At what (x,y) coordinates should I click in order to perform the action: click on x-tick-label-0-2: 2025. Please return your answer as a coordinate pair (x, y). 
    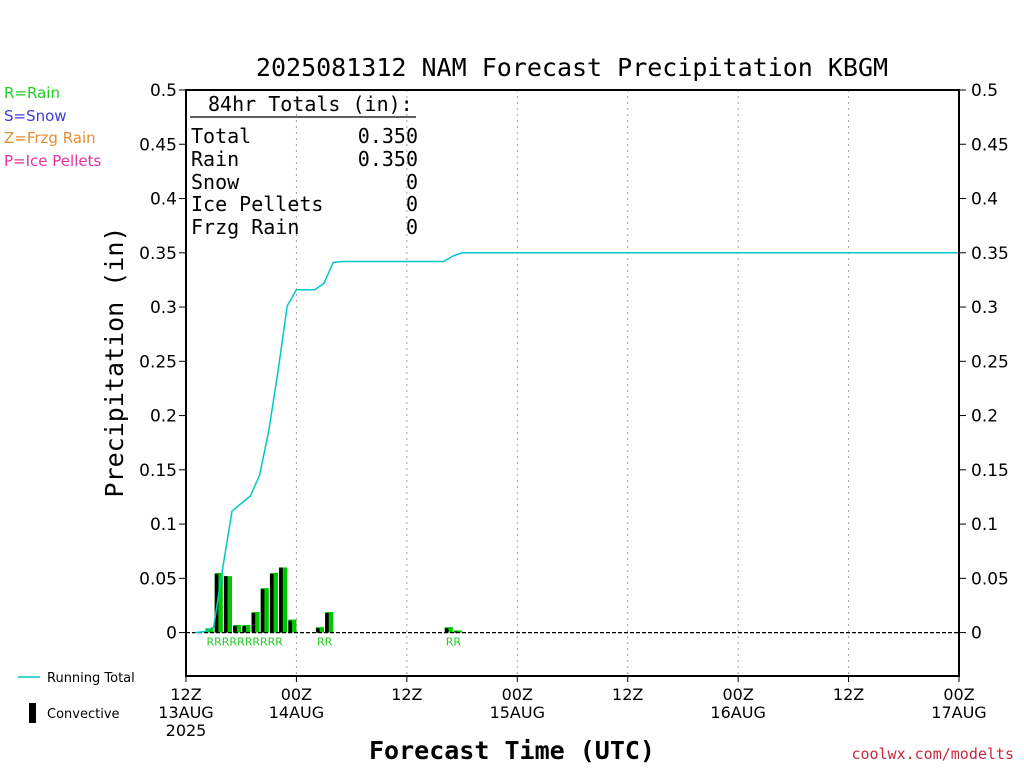
    Looking at the image, I should click on (186, 730).